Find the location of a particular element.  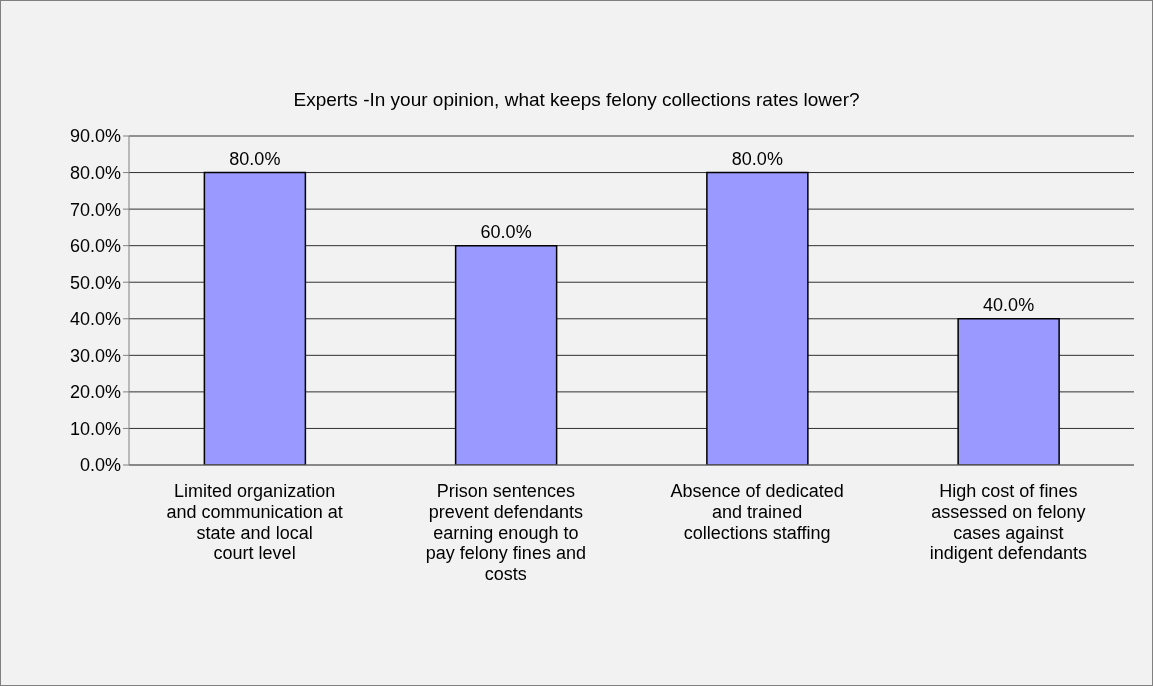

y-tick-label: 40.0% is located at coordinates (95, 319).